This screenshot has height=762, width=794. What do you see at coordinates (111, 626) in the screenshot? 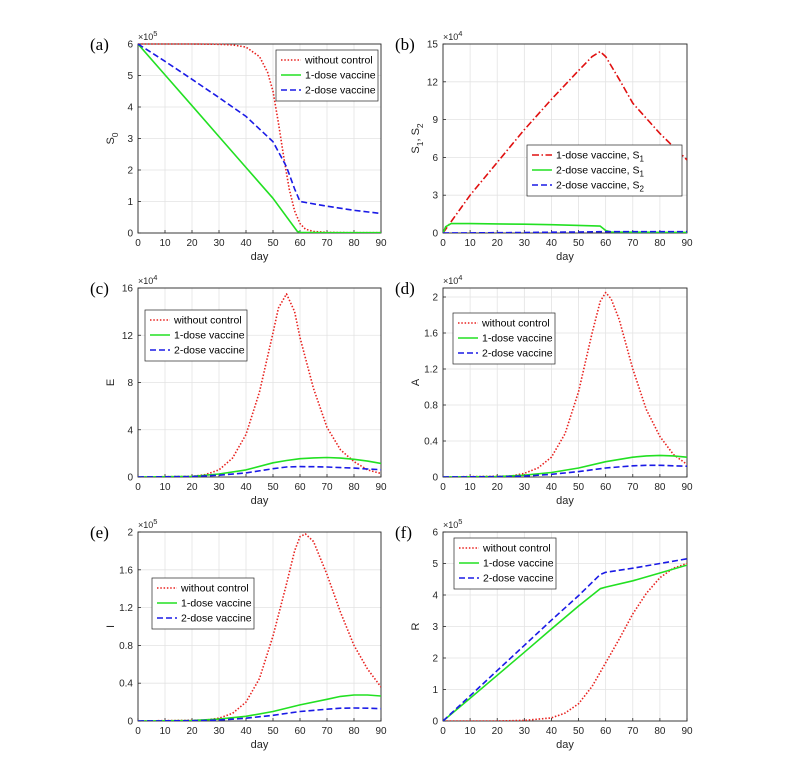
I see `y-axis-label: I` at bounding box center [111, 626].